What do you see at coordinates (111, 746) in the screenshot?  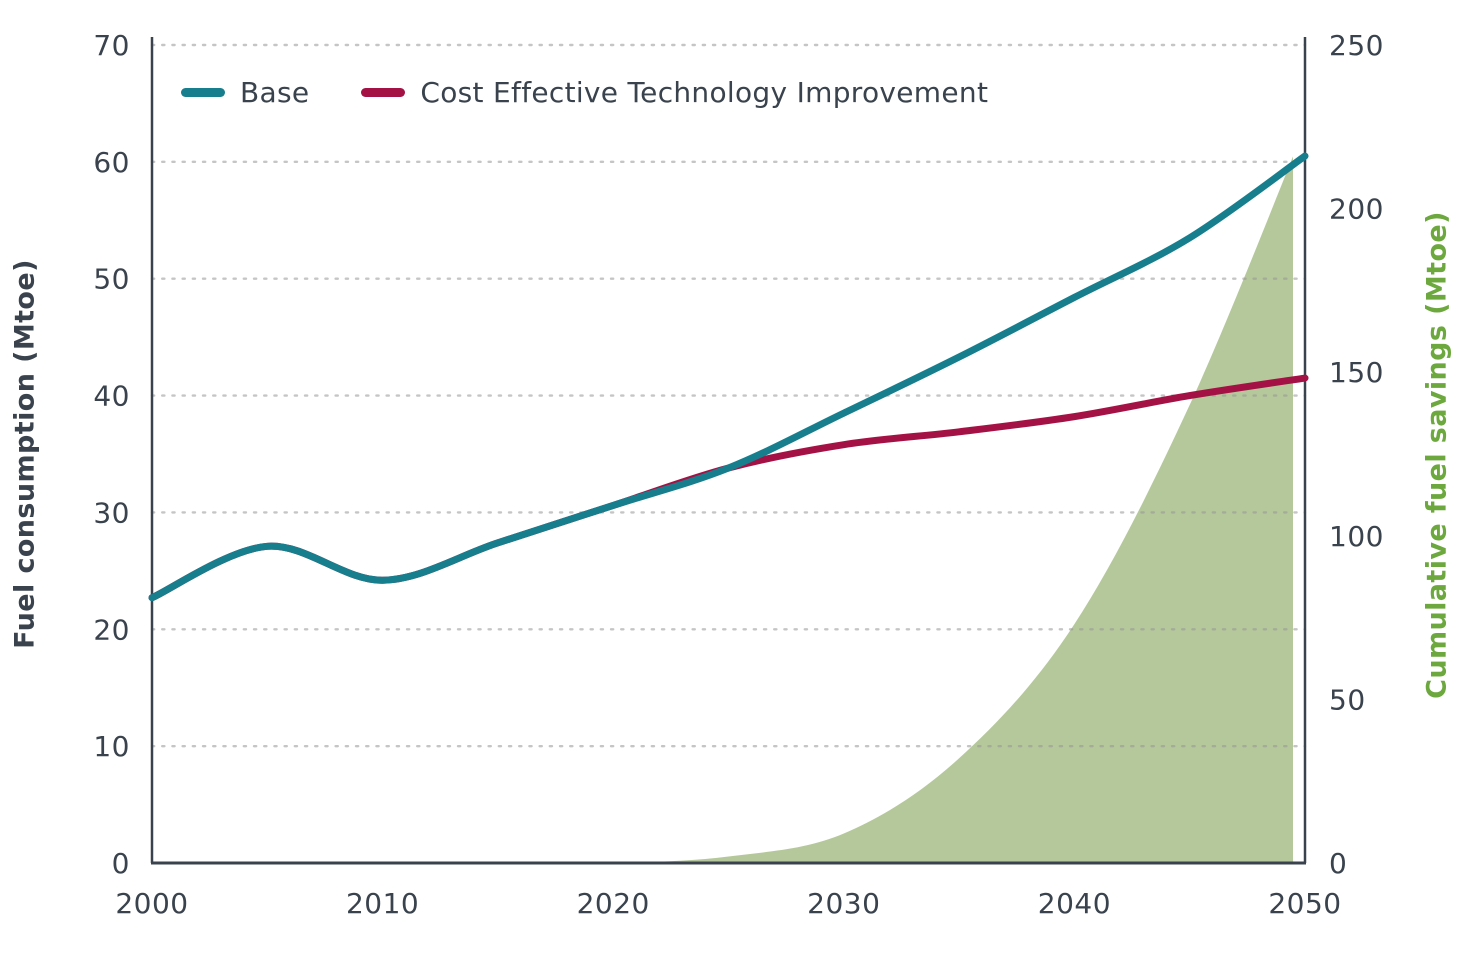 I see `left-tick-label-10: 10` at bounding box center [111, 746].